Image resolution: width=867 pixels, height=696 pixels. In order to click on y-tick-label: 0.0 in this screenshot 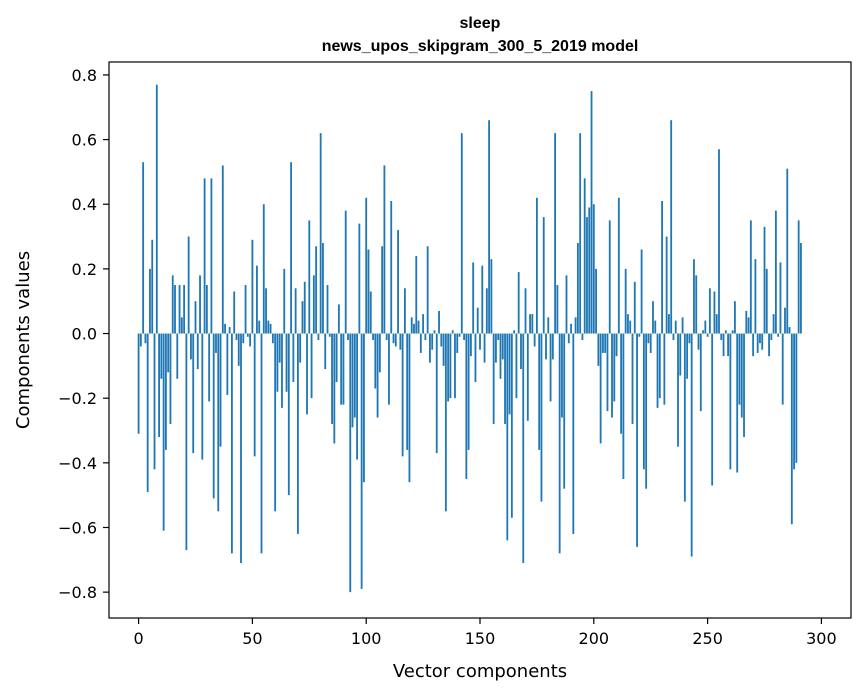, I will do `click(84, 334)`.